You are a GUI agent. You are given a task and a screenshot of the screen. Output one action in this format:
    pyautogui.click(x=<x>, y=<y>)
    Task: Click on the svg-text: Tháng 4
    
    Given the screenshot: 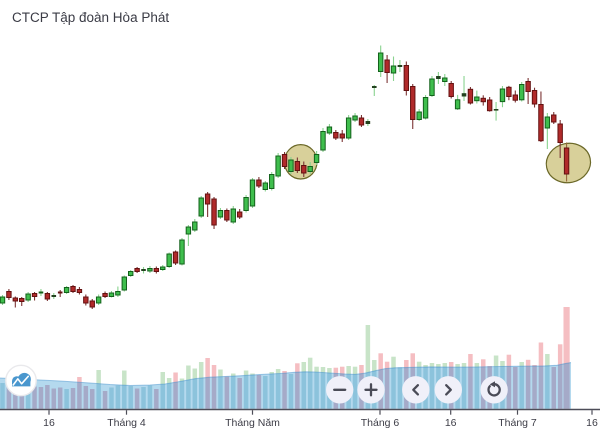 What is the action you would take?
    pyautogui.click(x=126, y=423)
    